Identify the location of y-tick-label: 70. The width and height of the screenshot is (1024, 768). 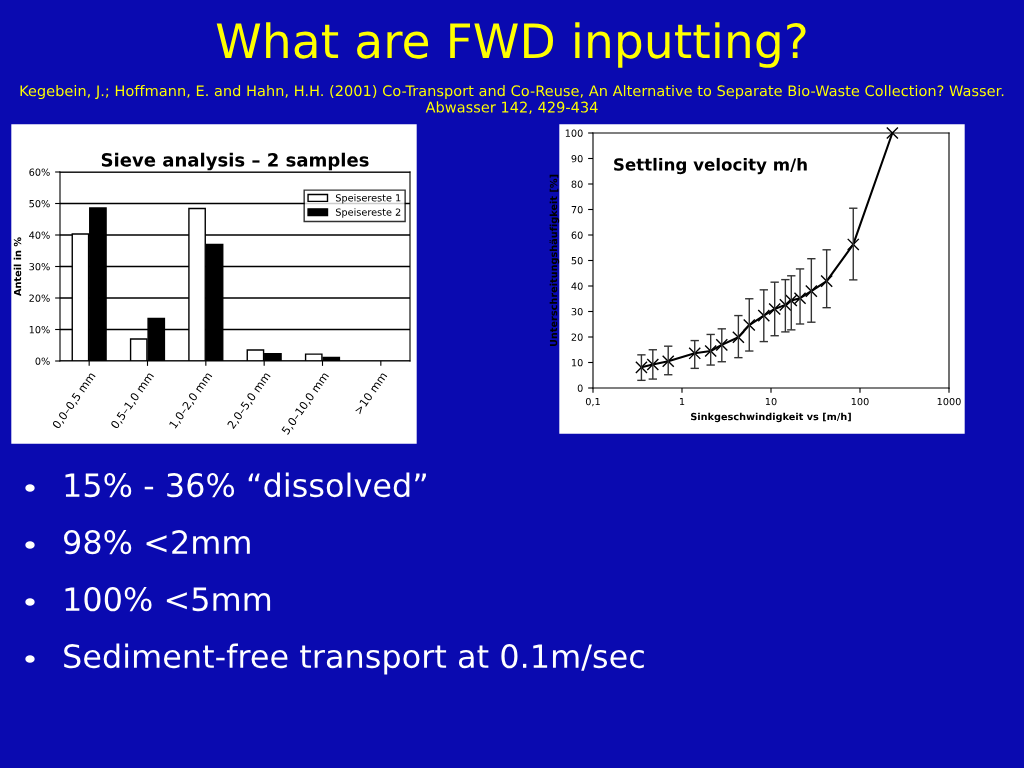
(577, 209).